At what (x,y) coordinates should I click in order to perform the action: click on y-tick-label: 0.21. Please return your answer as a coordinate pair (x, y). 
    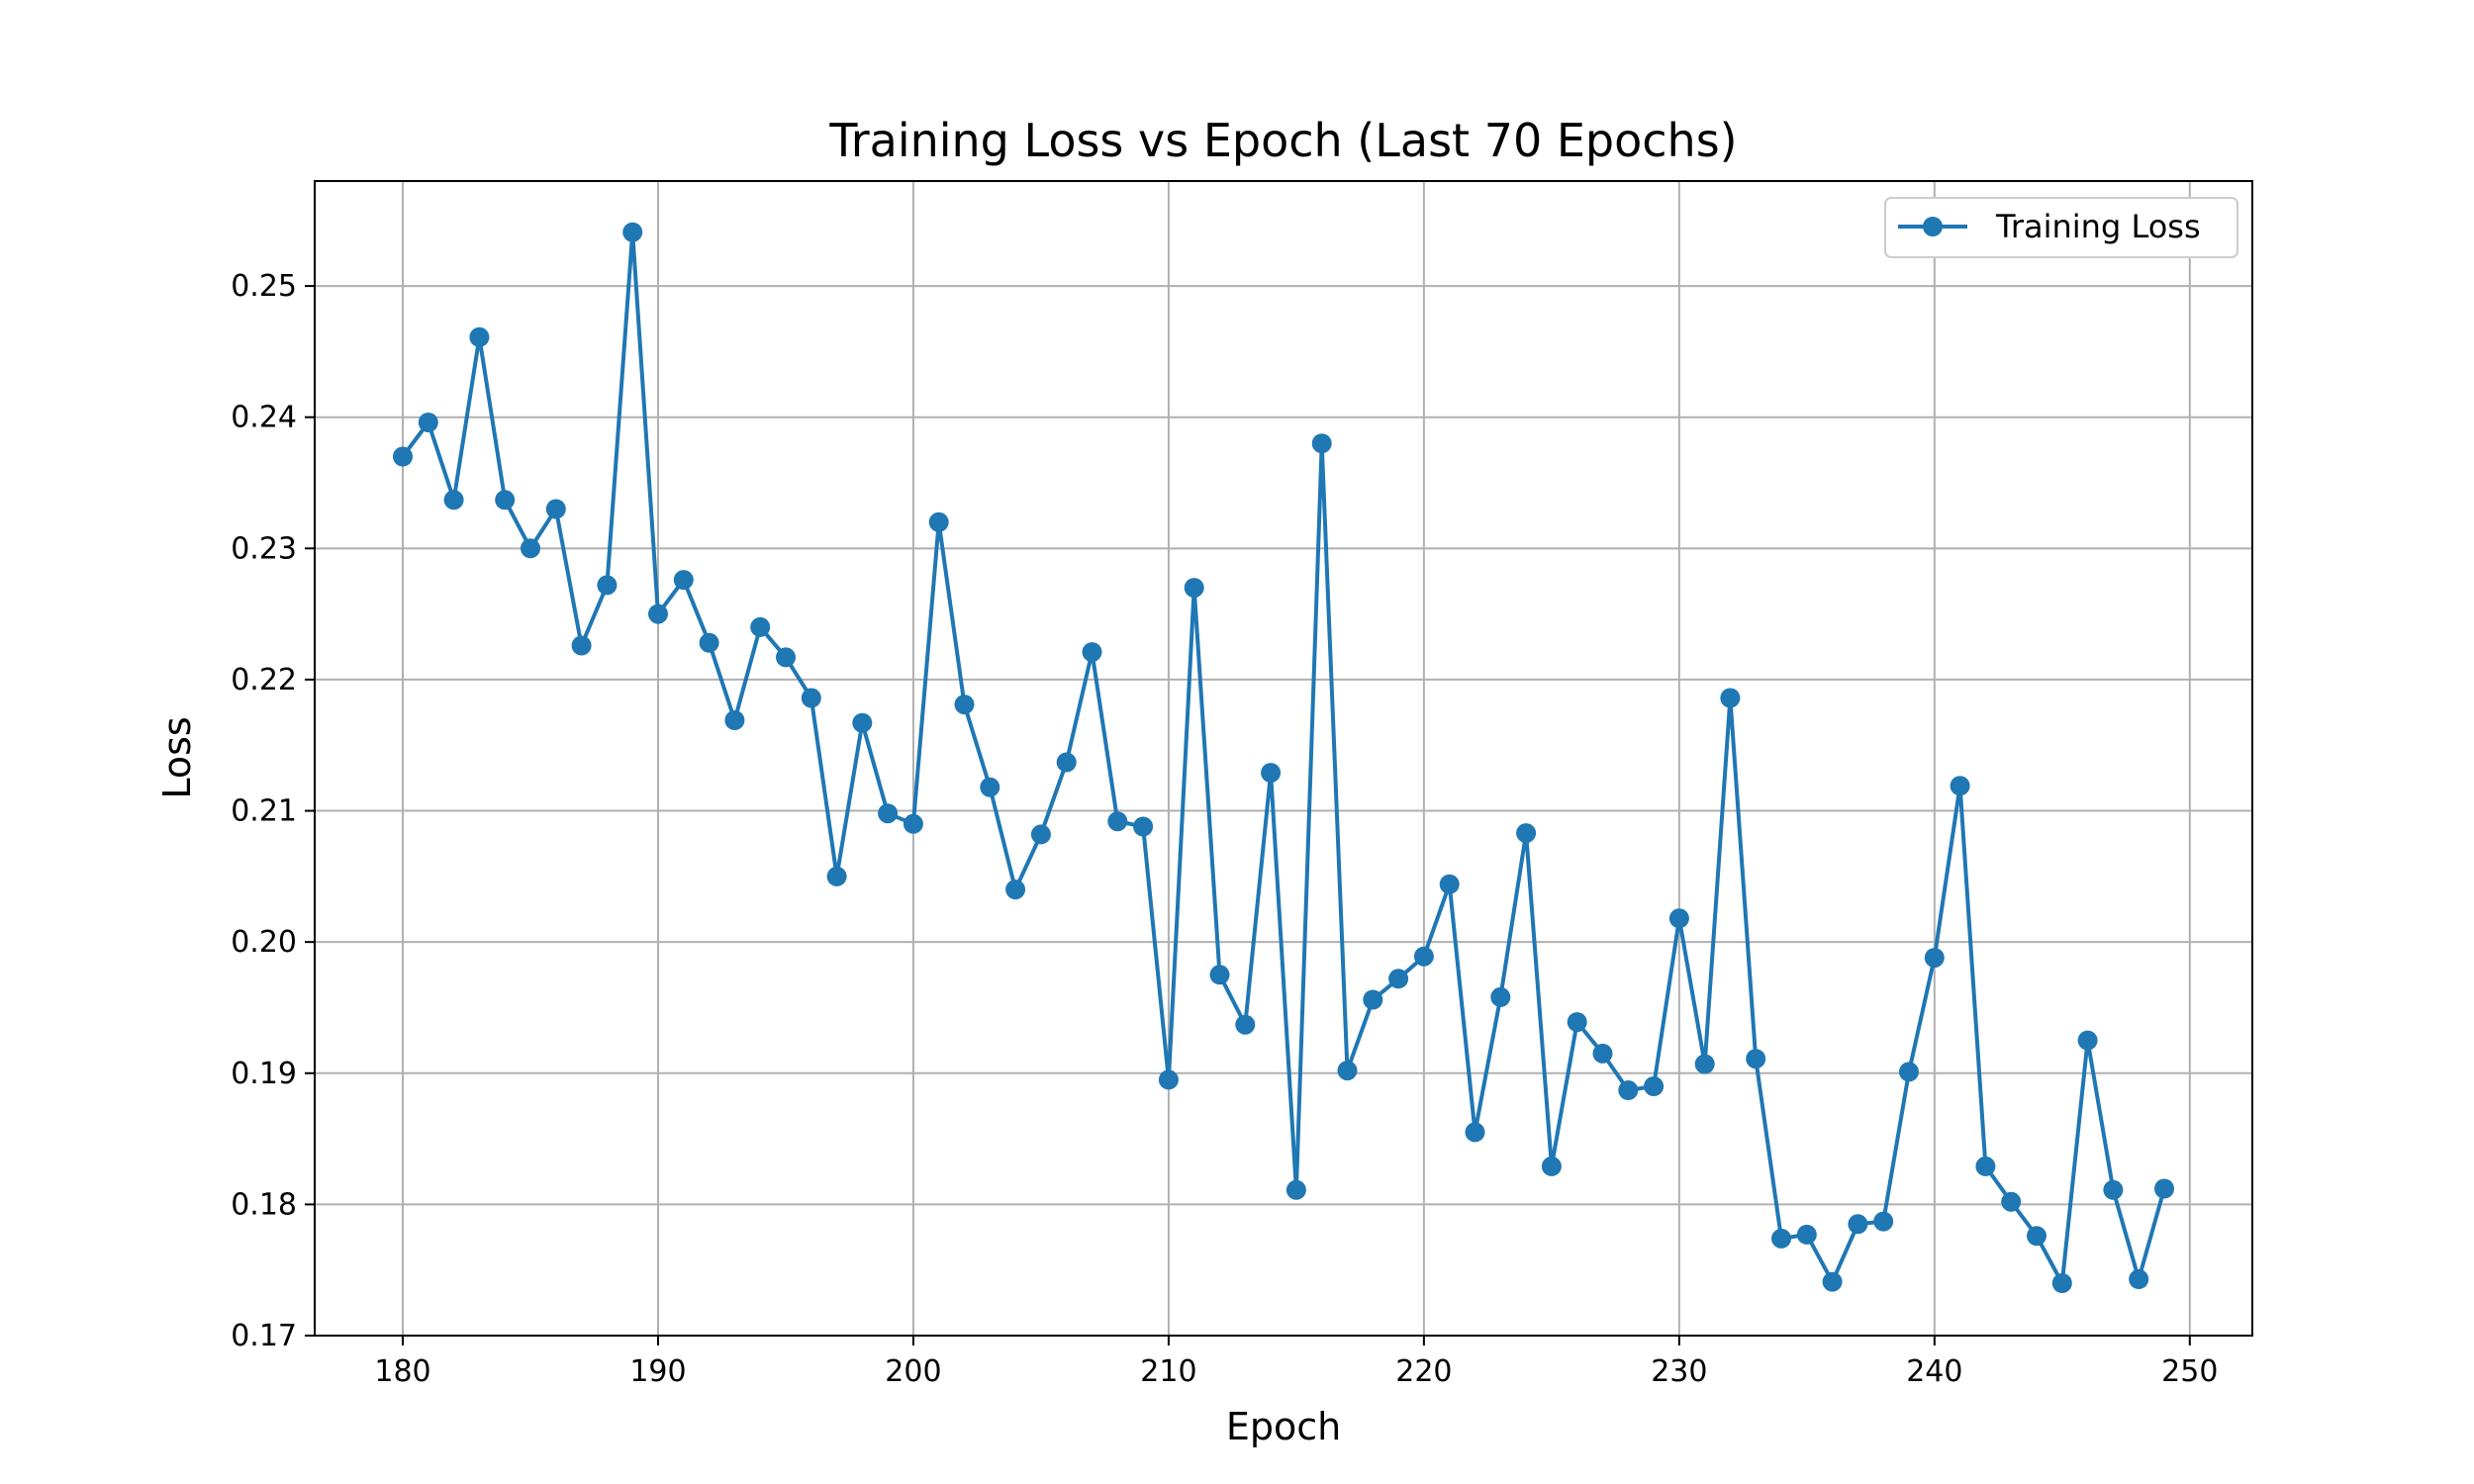
    Looking at the image, I should click on (264, 811).